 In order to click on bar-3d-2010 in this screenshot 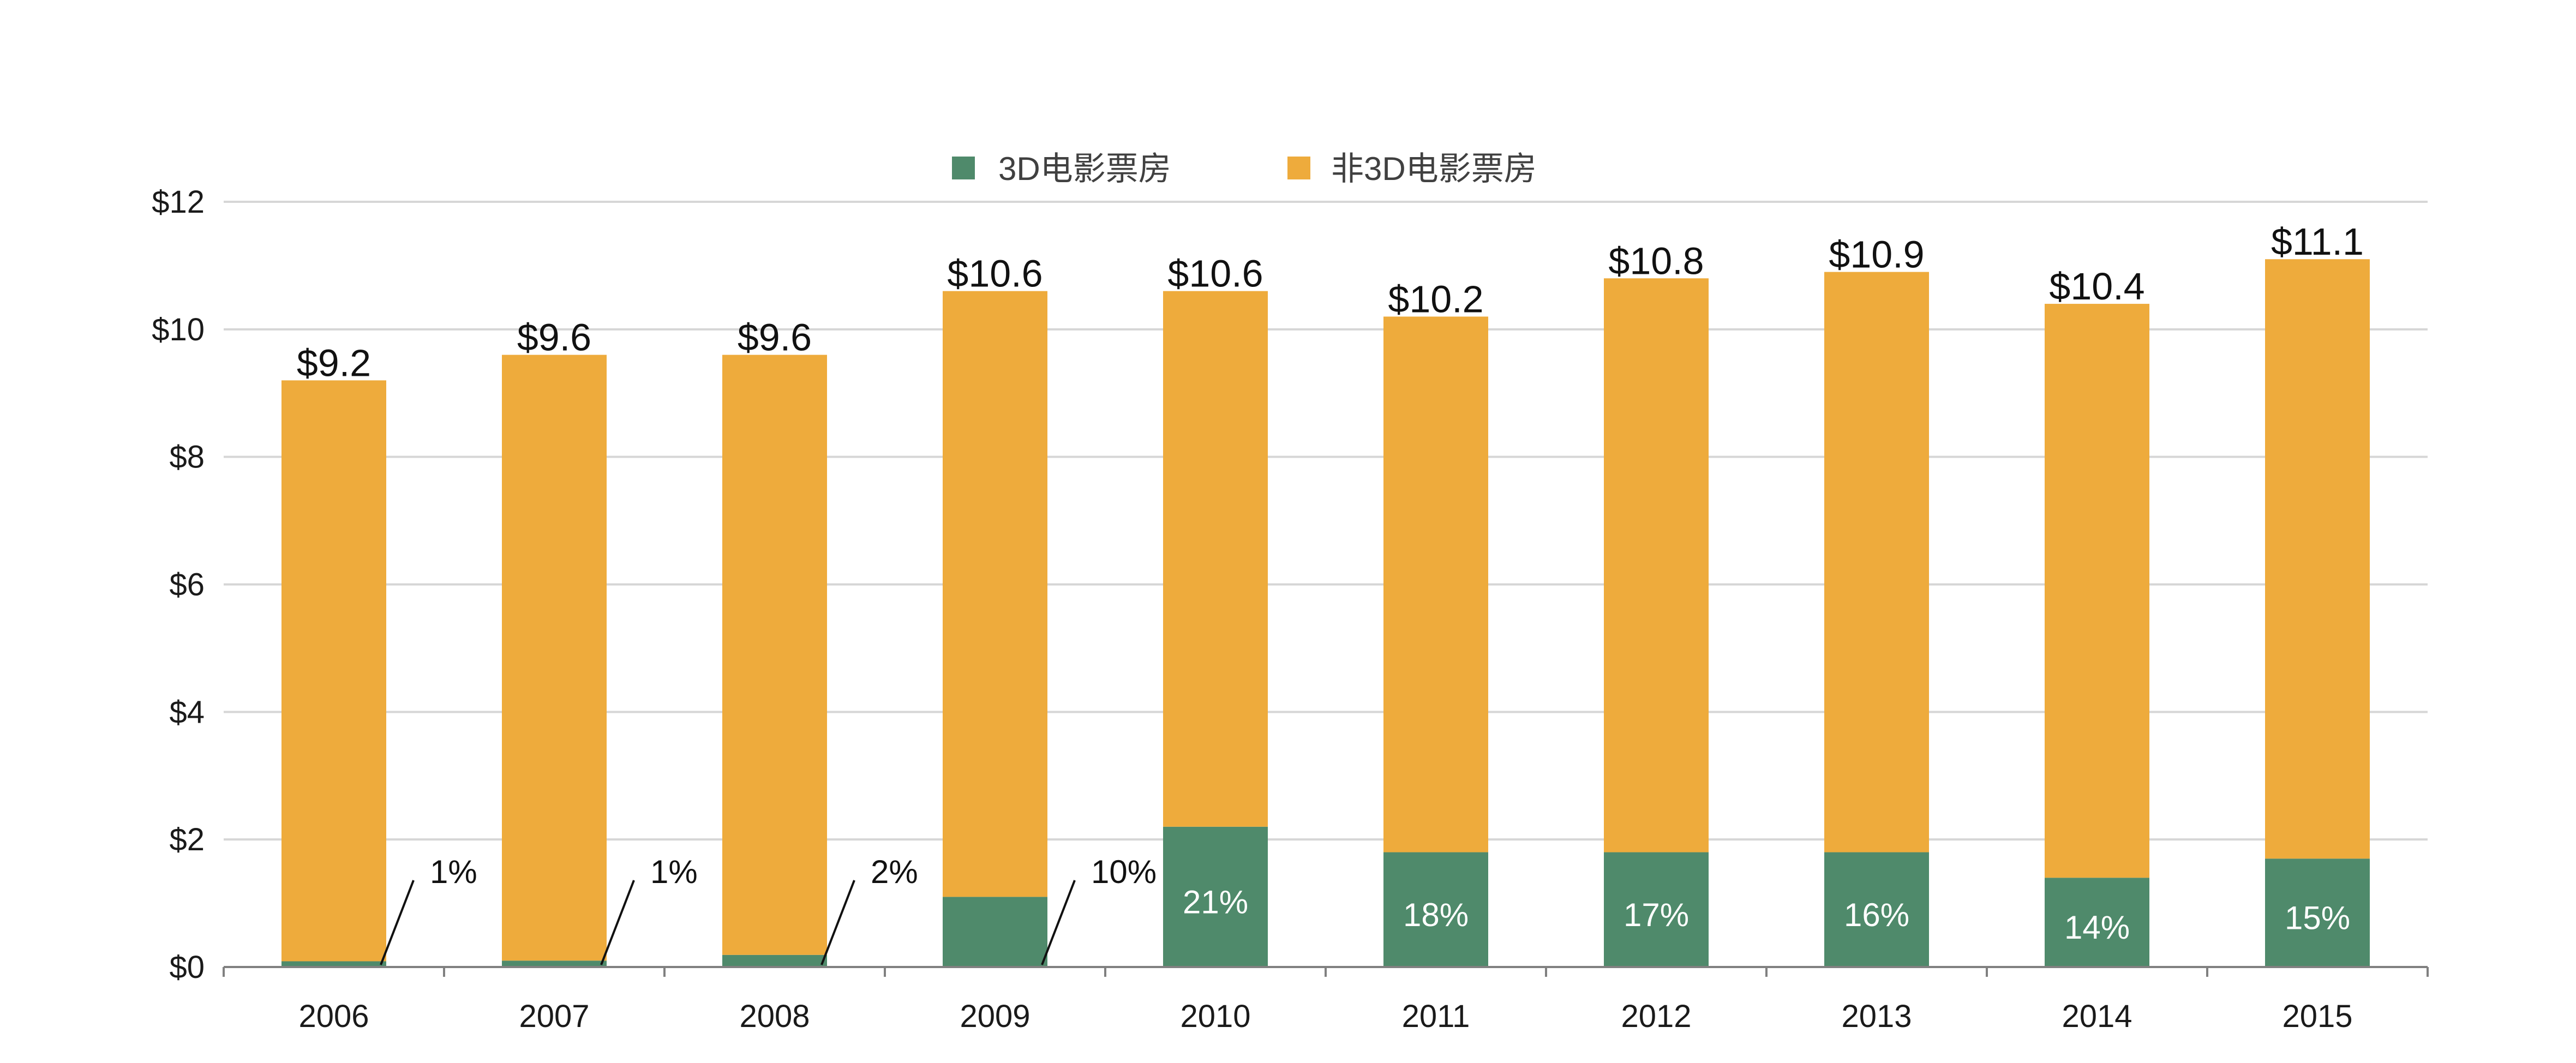, I will do `click(1215, 896)`.